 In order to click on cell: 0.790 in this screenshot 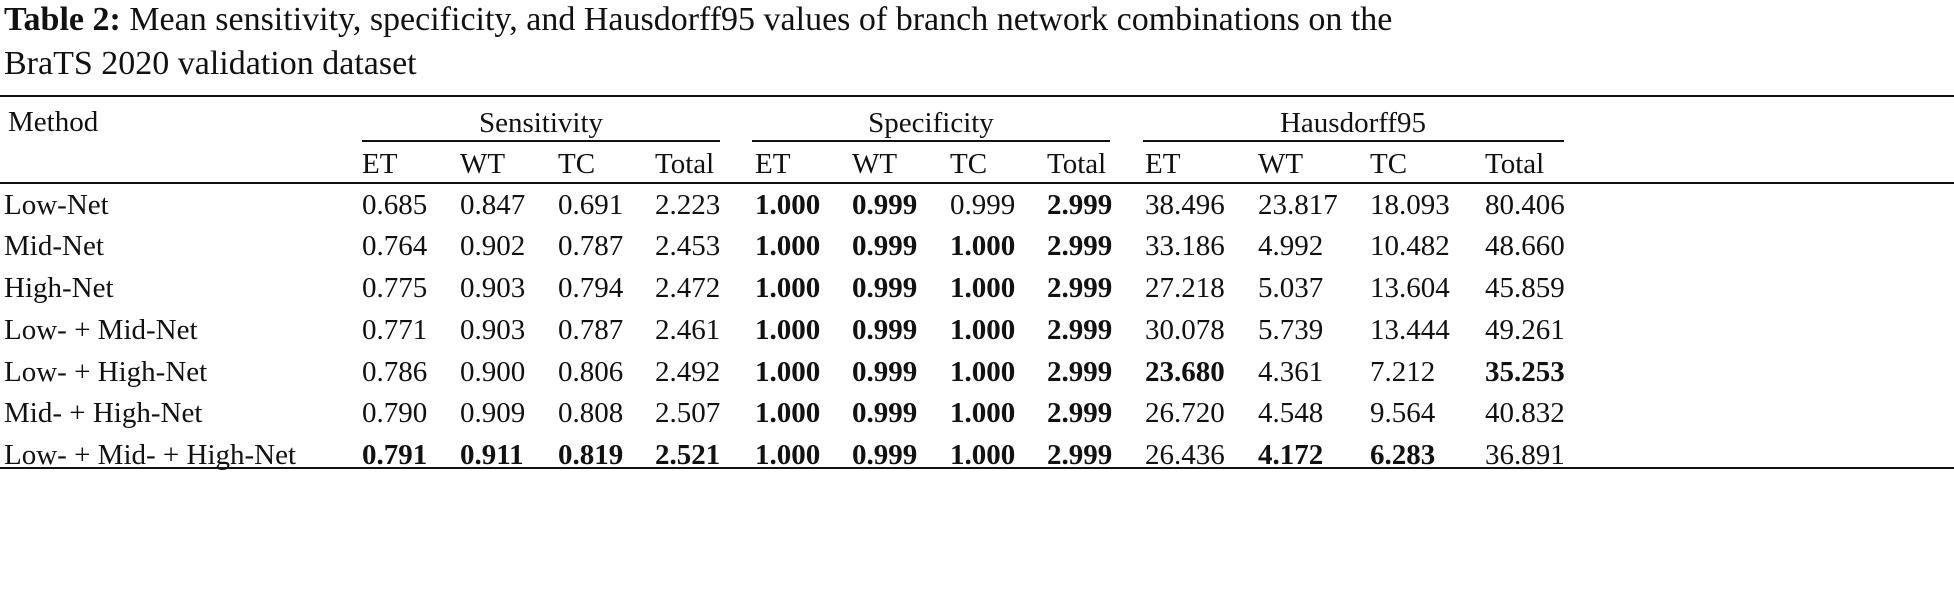, I will do `click(395, 413)`.